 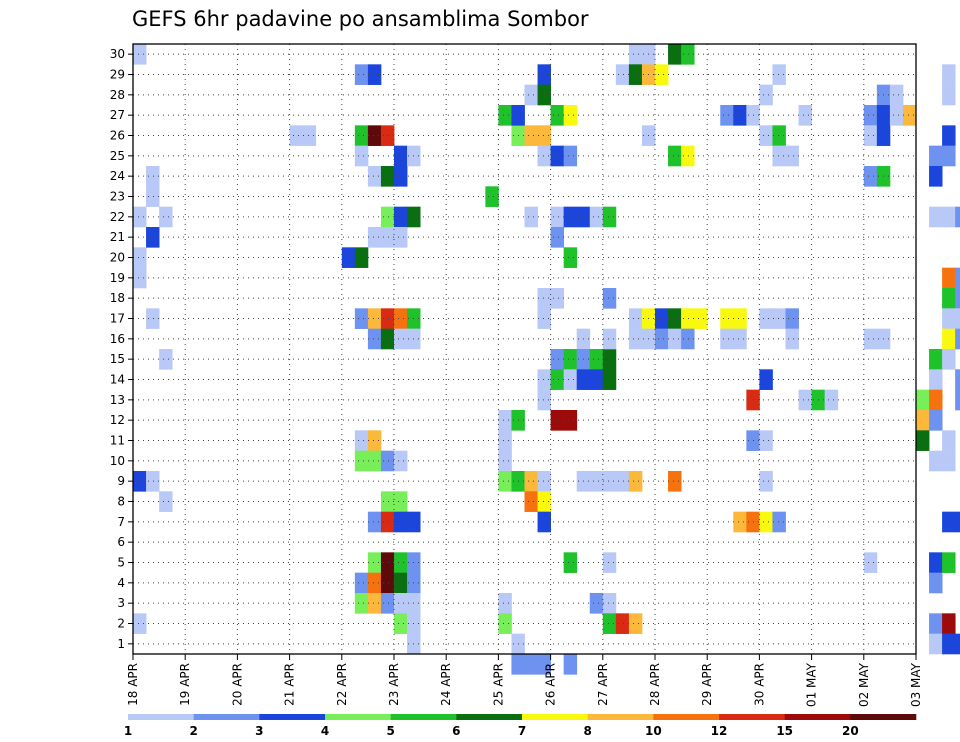 I want to click on colorbar-label: 12, so click(x=719, y=731).